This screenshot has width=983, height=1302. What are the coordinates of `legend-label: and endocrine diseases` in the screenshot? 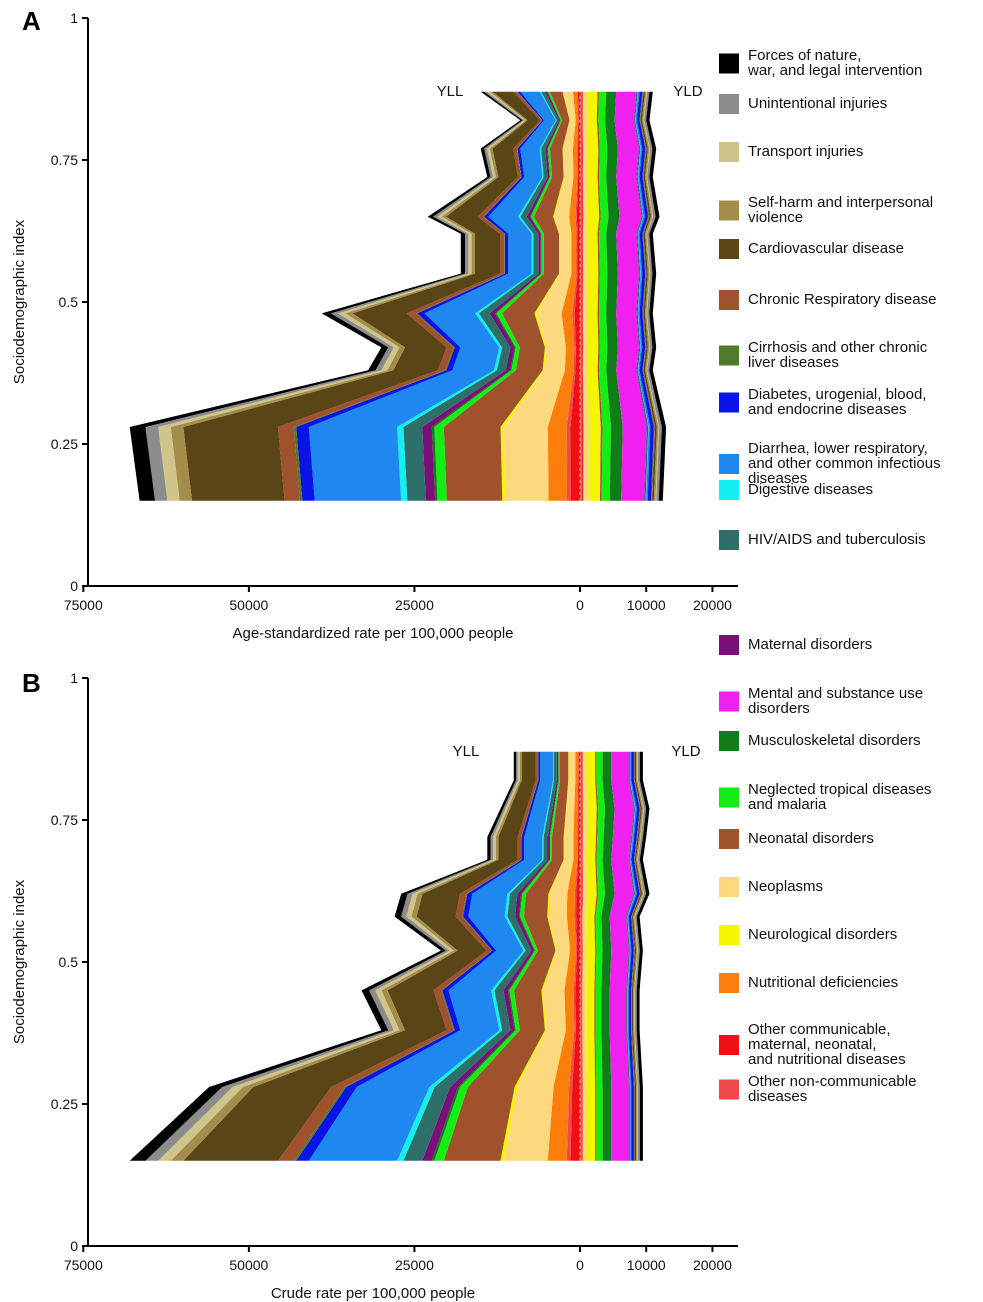 It's located at (827, 409).